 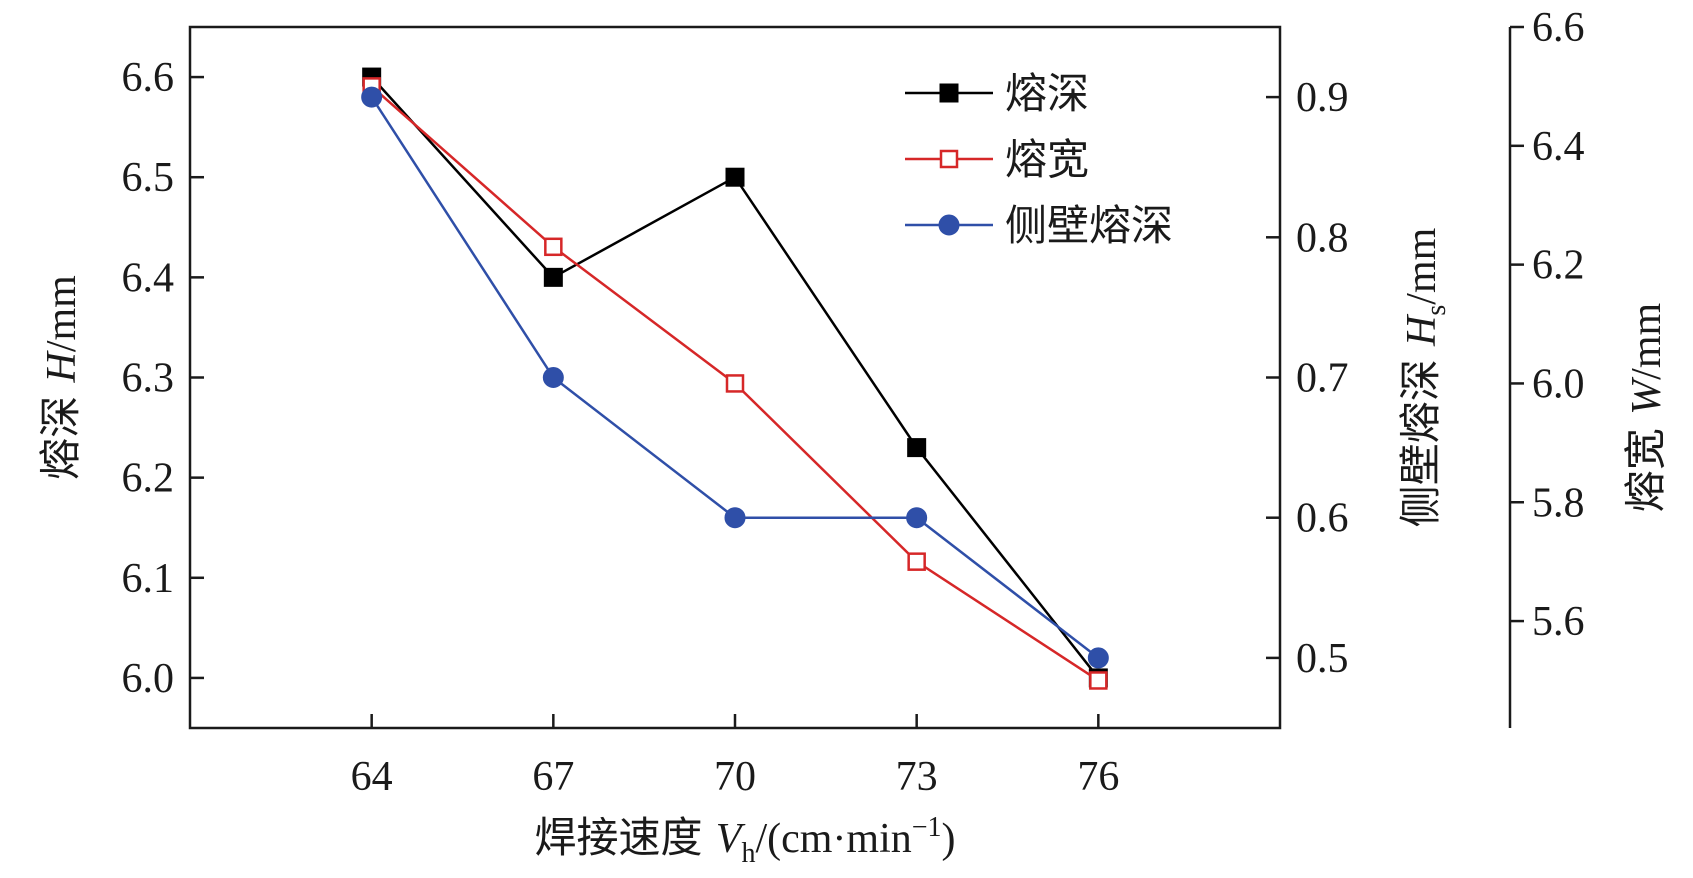 What do you see at coordinates (1558, 384) in the screenshot?
I see `right2-tick-label: 6.0` at bounding box center [1558, 384].